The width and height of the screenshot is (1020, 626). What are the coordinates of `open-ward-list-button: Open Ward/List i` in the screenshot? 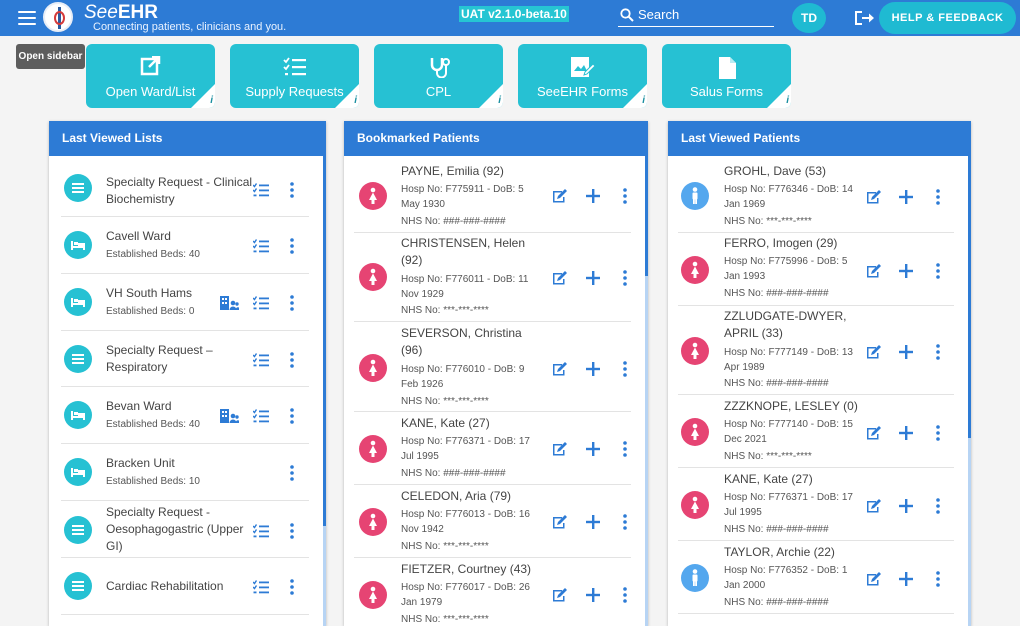 It's located at (150, 76).